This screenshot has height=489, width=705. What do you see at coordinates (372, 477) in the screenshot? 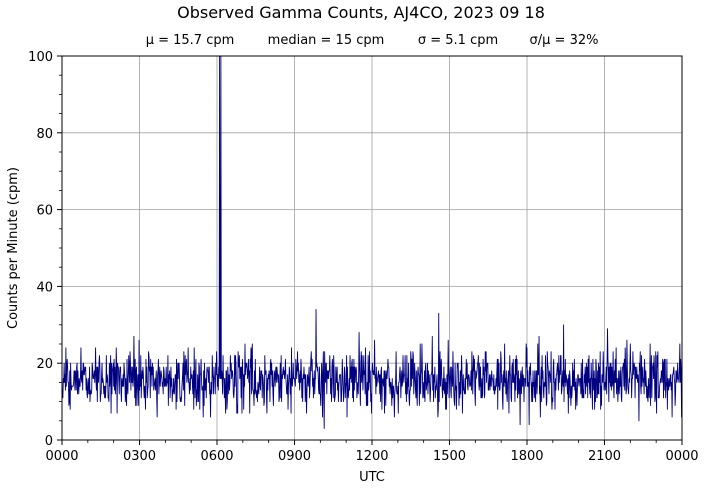
I see `x-axis-label: UTC` at bounding box center [372, 477].